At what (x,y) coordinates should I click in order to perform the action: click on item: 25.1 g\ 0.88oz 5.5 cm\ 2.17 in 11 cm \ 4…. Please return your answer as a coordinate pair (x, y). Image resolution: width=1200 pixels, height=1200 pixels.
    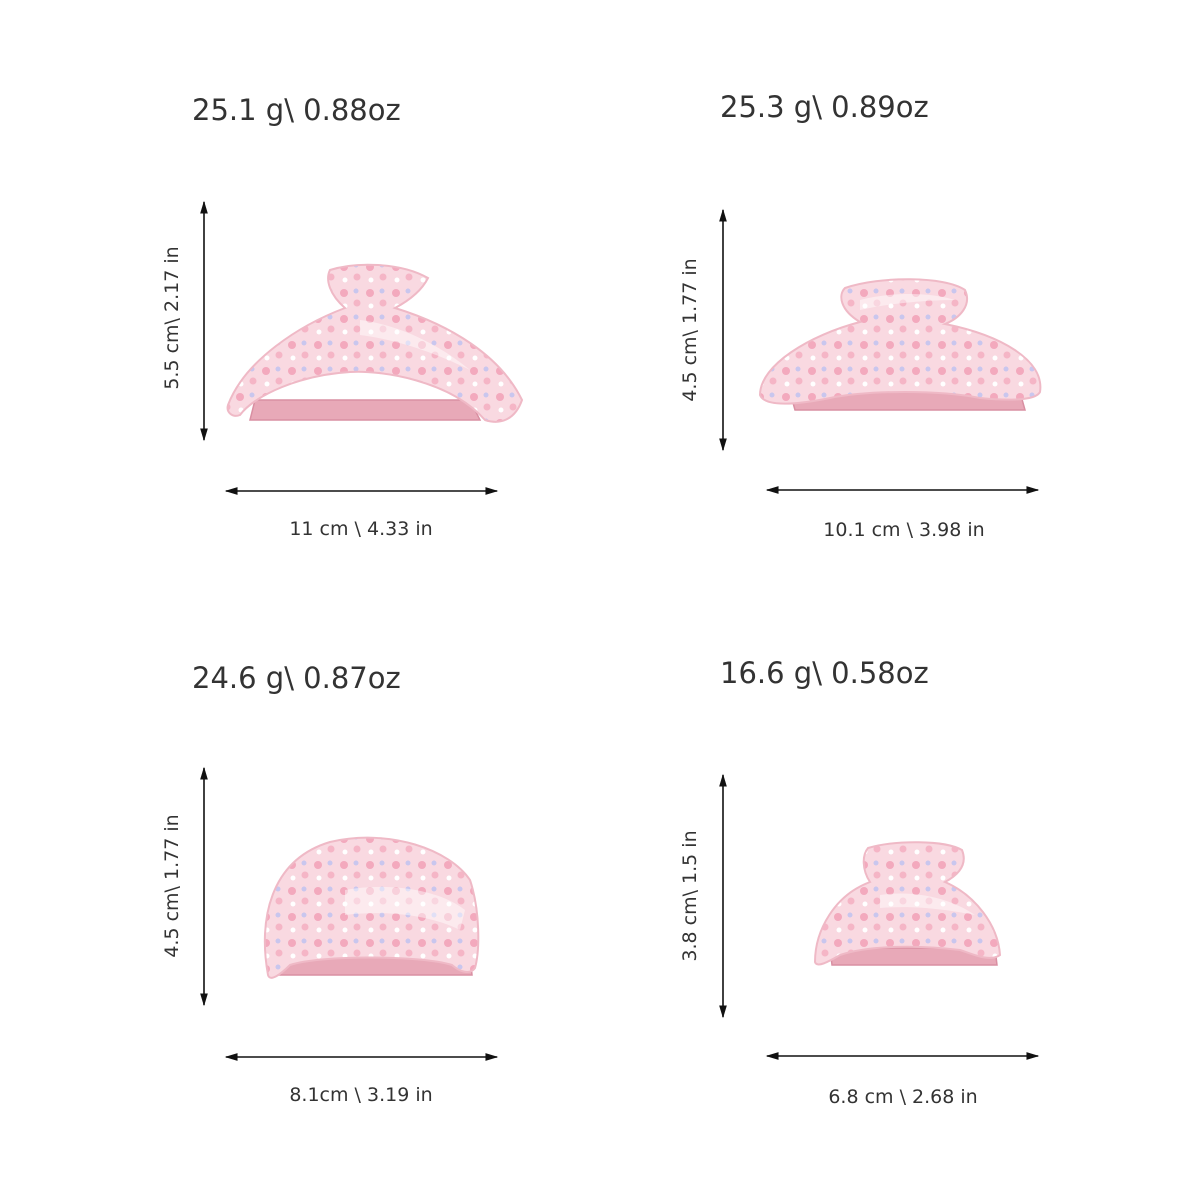
    Looking at the image, I should click on (342, 316).